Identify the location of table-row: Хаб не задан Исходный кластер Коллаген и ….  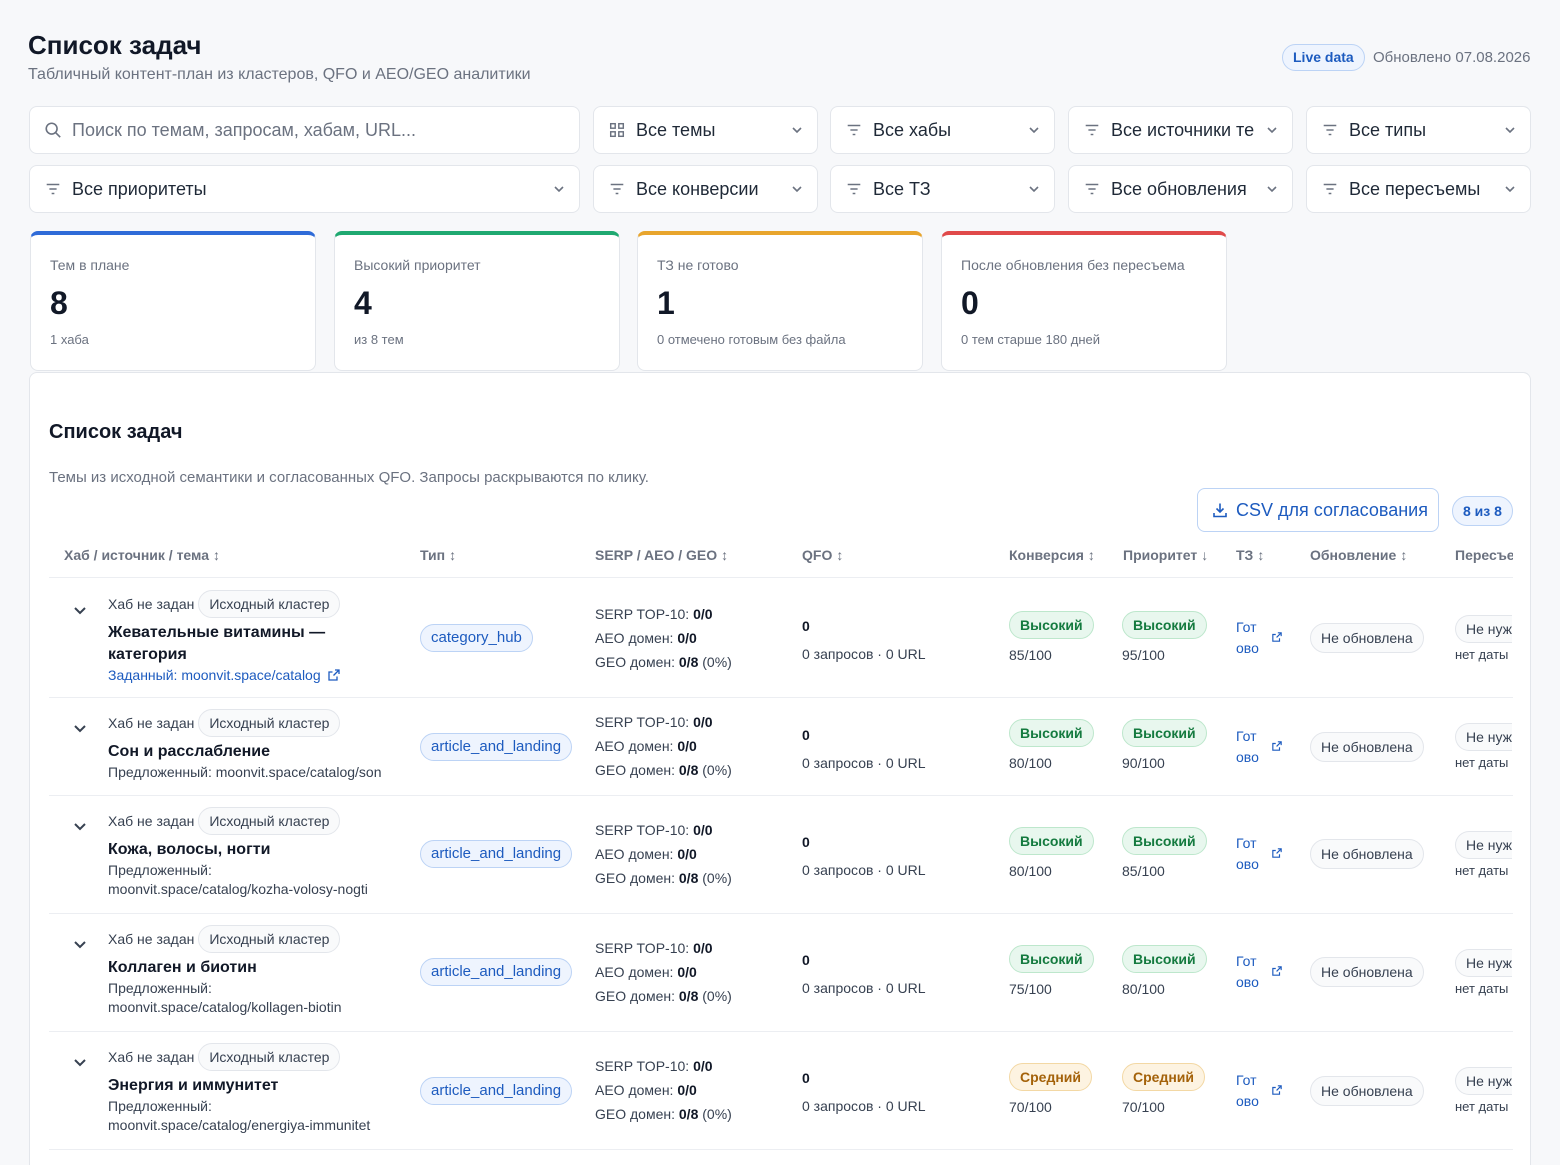
(781, 972).